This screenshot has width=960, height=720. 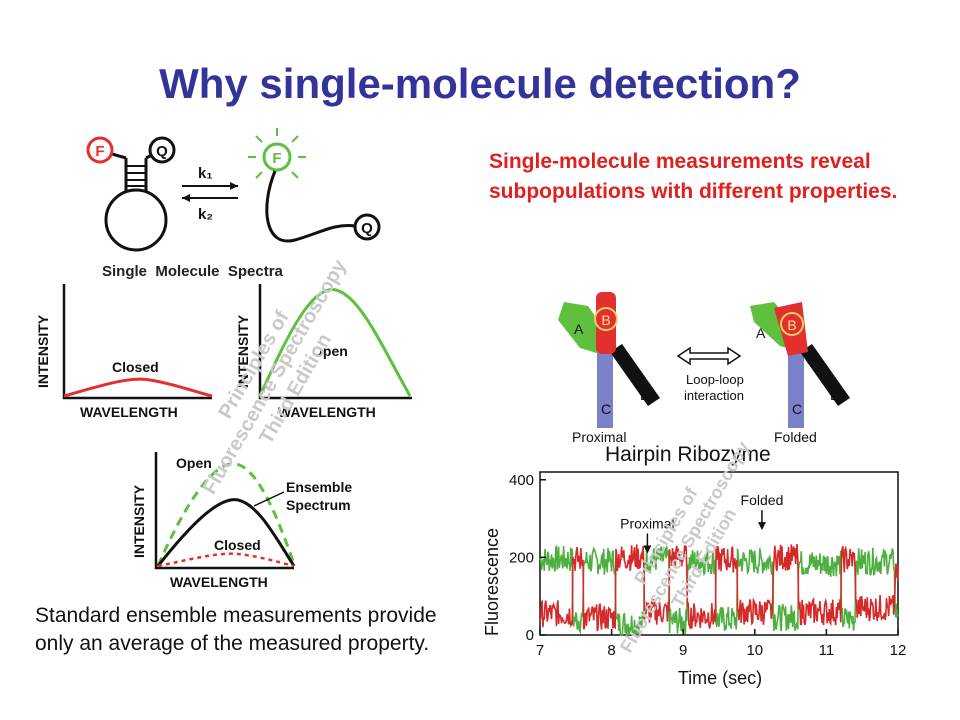 What do you see at coordinates (276, 158) in the screenshot?
I see `fluorophore-open-label: F` at bounding box center [276, 158].